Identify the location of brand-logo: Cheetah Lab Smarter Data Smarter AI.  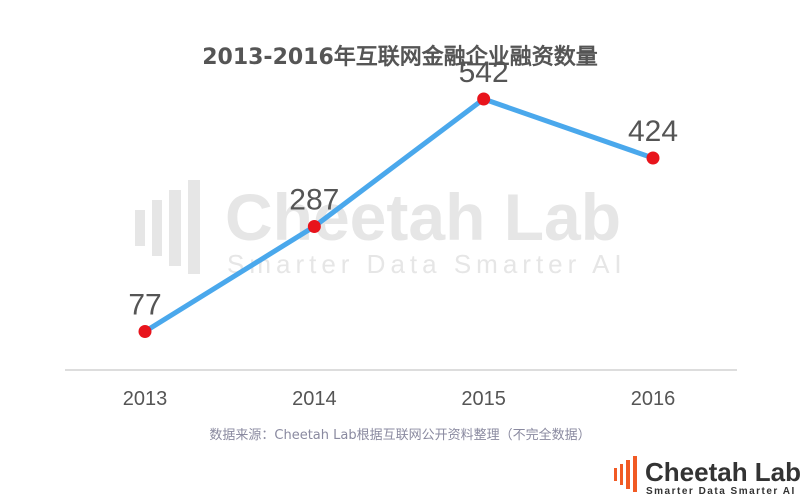
(707, 476).